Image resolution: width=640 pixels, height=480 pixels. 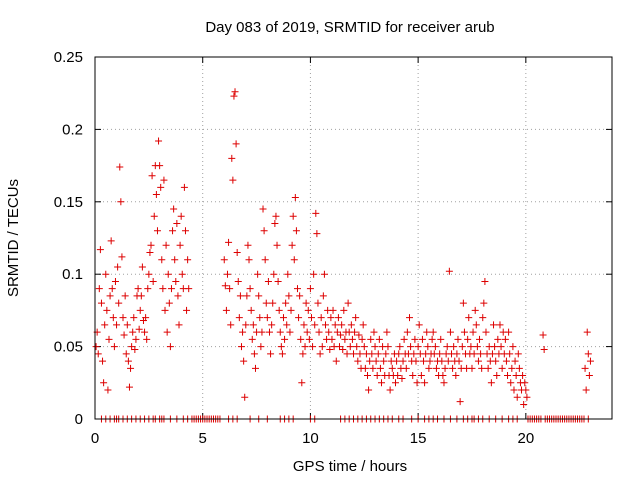 What do you see at coordinates (350, 466) in the screenshot?
I see `x-axis-label: GPS time / hours` at bounding box center [350, 466].